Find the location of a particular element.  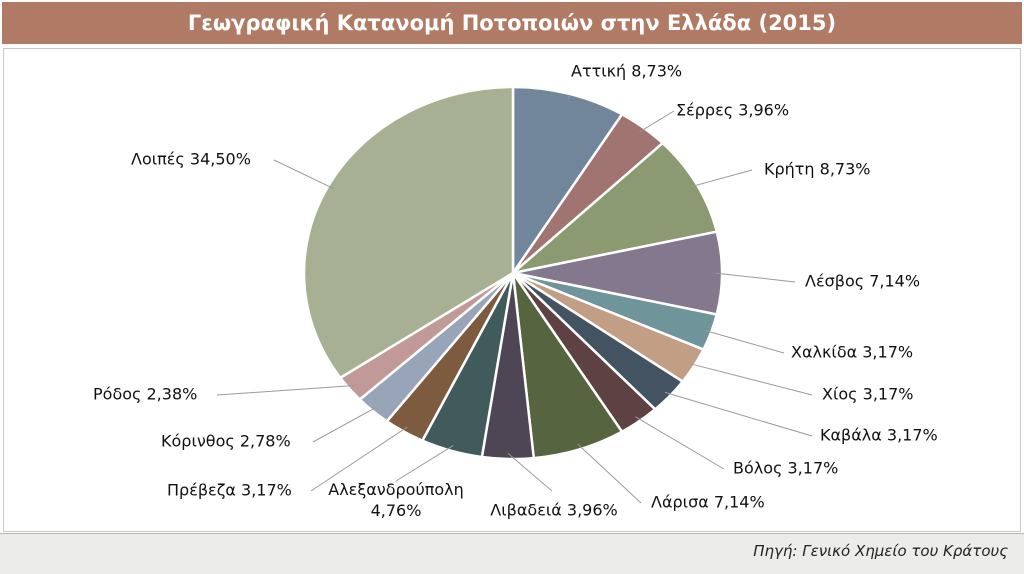

data-label-11: Αλεξανδρούπολη 4,76% is located at coordinates (396, 500).